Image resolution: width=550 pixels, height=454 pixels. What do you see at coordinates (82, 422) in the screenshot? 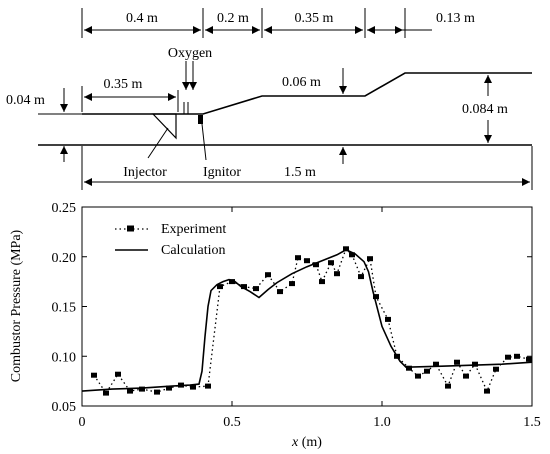
I see `x-tick-label: 0` at bounding box center [82, 422].